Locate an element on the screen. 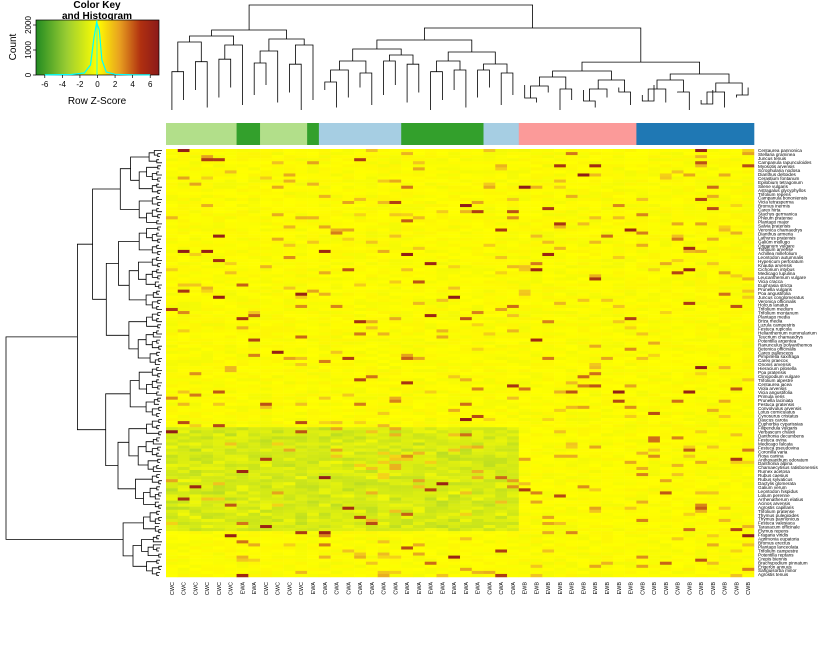  group-bar-segment-ewb is located at coordinates (577, 134).